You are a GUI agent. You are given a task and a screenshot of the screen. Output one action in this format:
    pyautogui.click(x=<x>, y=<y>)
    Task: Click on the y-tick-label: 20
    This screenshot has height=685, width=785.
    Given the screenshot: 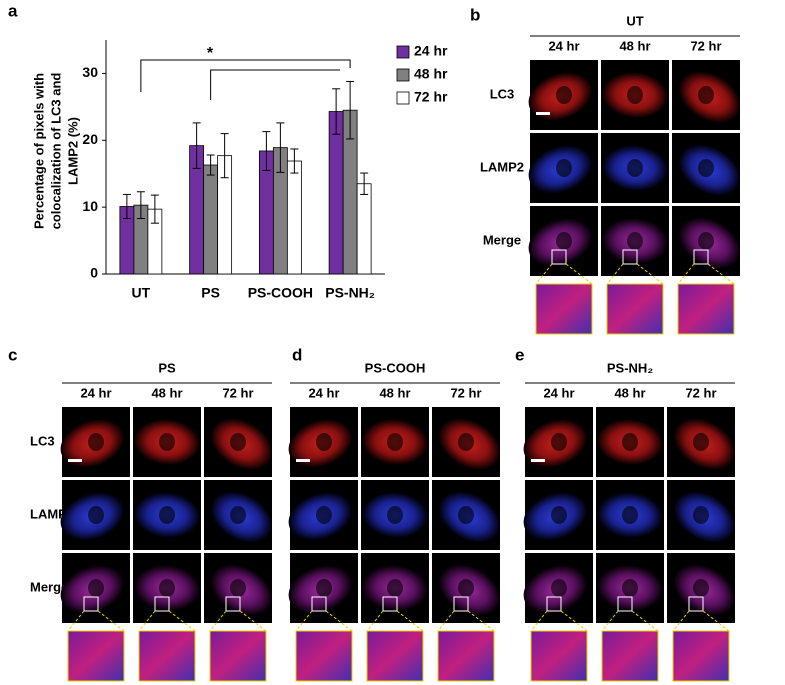 What is the action you would take?
    pyautogui.click(x=90, y=139)
    